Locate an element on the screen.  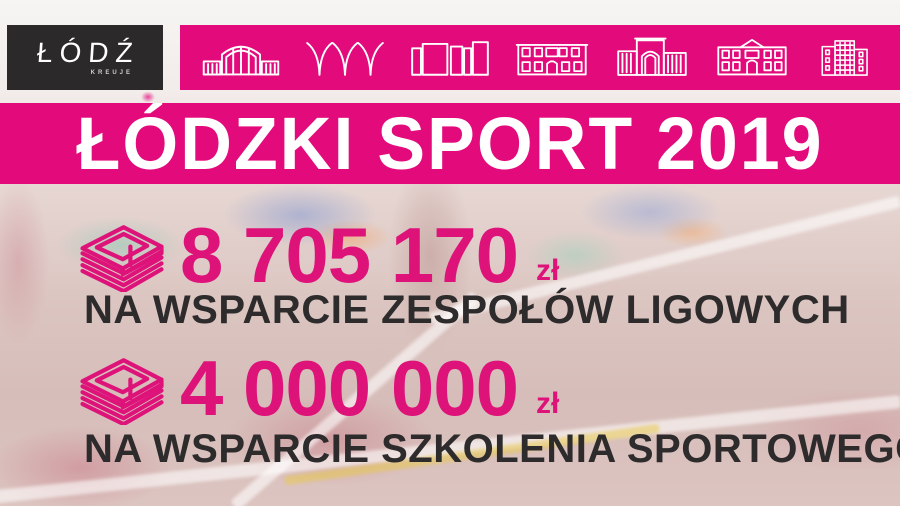
stat-caption-league-teams: NA WSPARCIE ZESPOŁÓW LIGOWYCH is located at coordinates (467, 310).